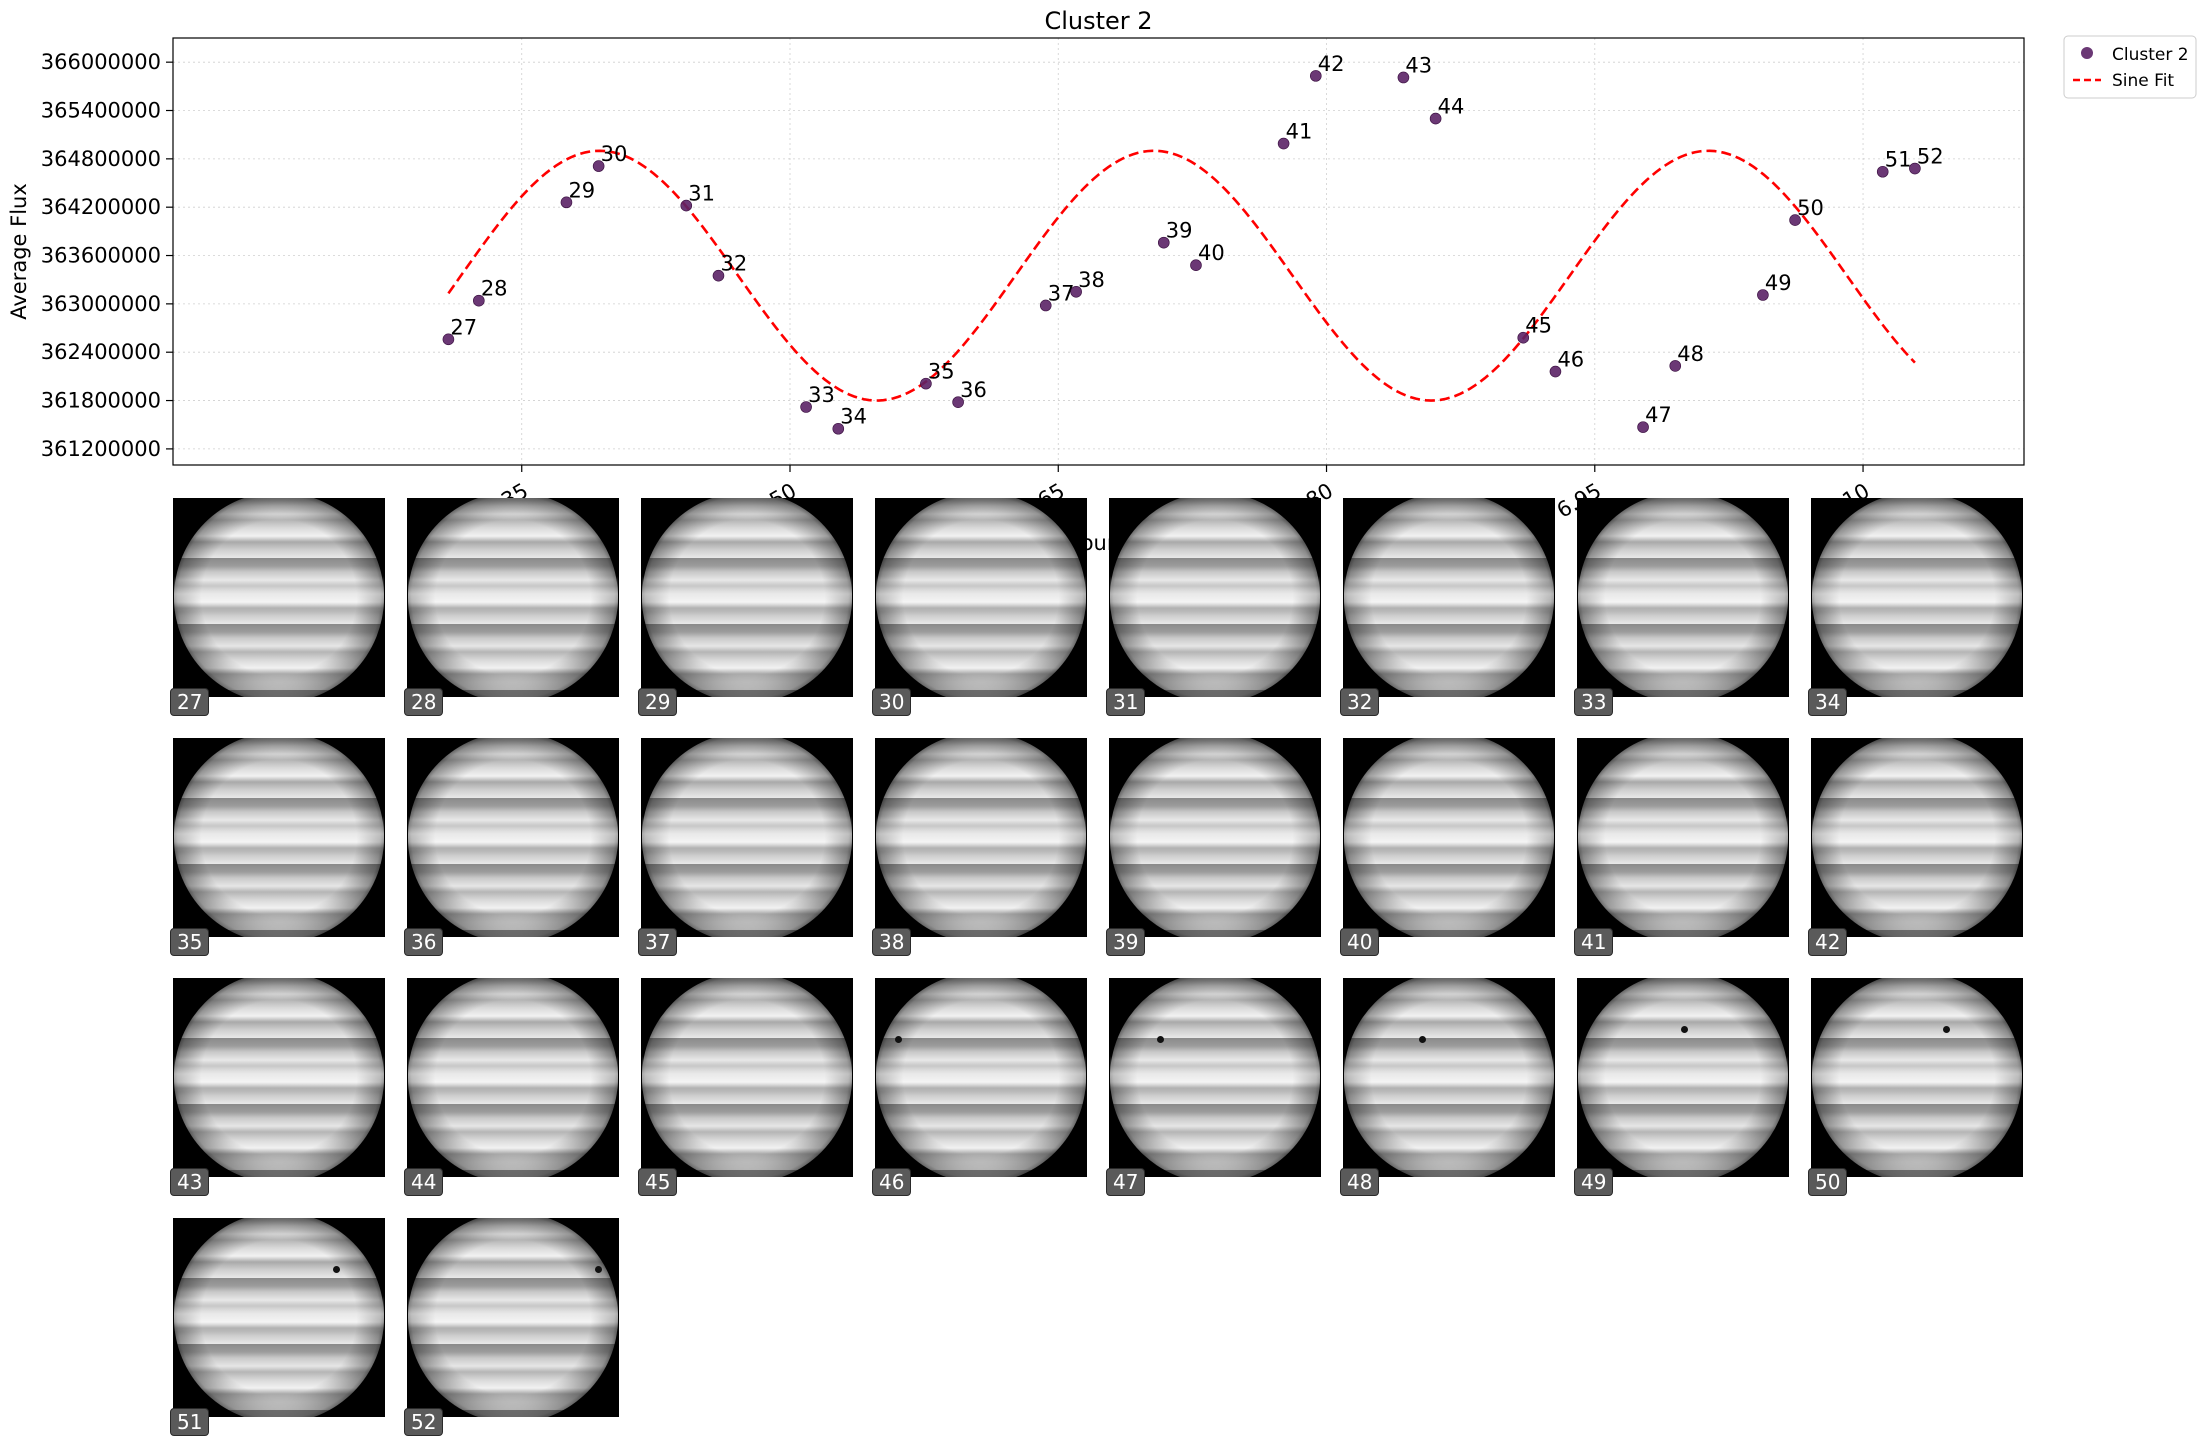 The image size is (2206, 1443). What do you see at coordinates (494, 289) in the screenshot?
I see `data-label: 28` at bounding box center [494, 289].